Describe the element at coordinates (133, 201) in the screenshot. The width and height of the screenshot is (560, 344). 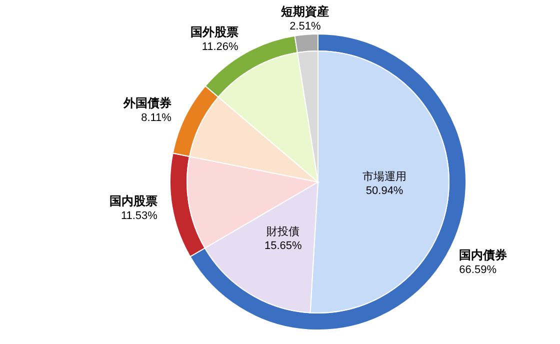
I see `category-label: 国内股票` at that location.